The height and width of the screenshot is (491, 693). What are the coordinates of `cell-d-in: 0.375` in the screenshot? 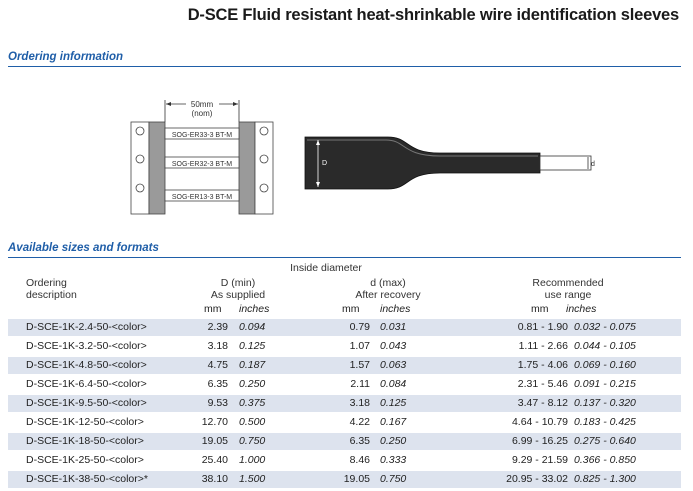 It's located at (252, 403).